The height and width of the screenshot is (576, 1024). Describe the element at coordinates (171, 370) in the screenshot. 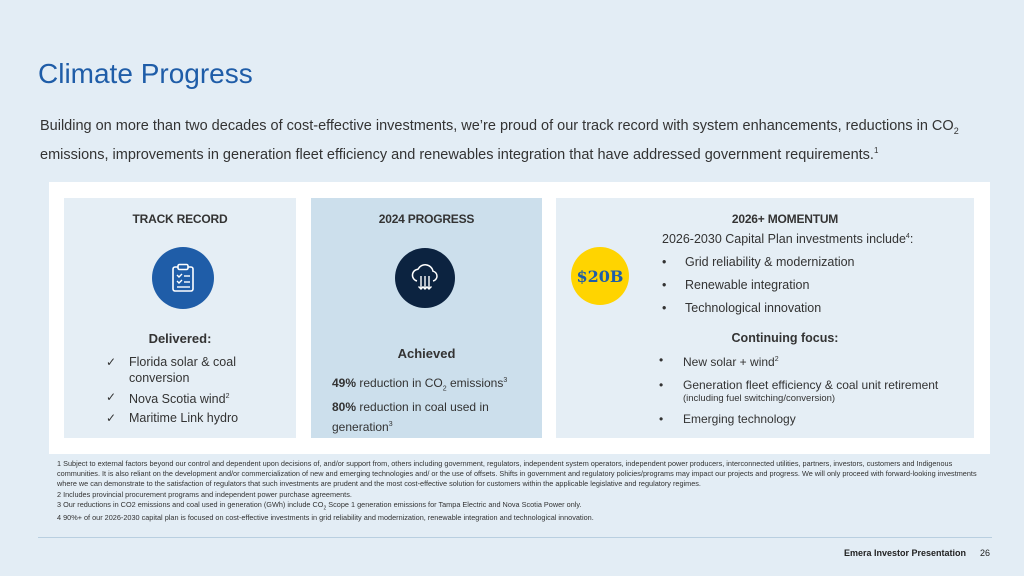

I see `list-item: ✓ Florida solar & coal conversion` at that location.